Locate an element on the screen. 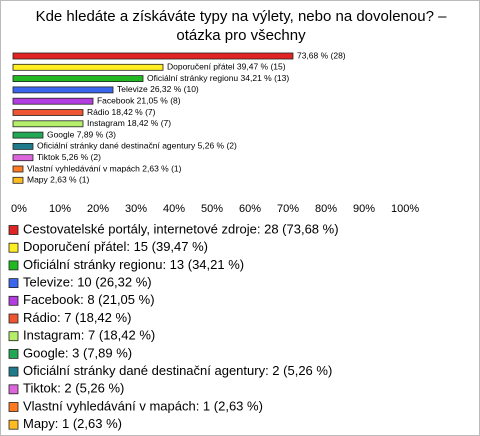 The image size is (480, 436). legend-label: Tiktok: 2 (5,26 %) is located at coordinates (73, 388).